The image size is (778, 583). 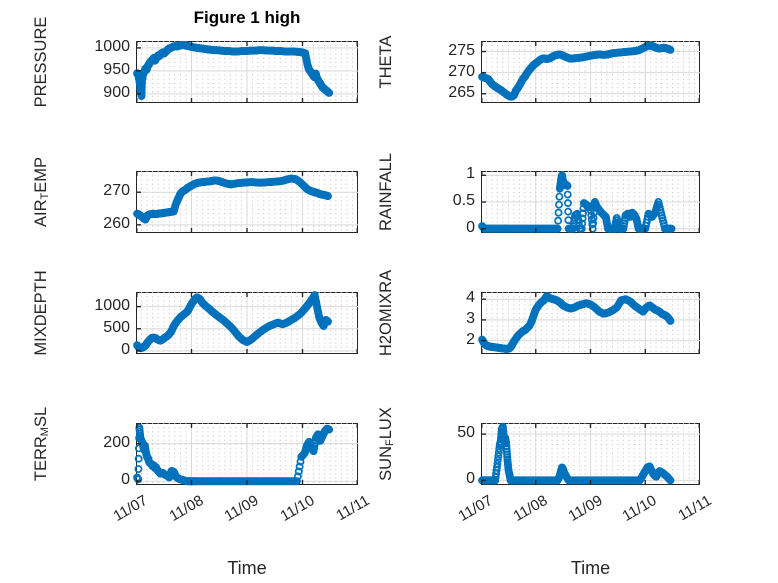 I want to click on x-axis-label-terr_msl: Time, so click(x=247, y=568).